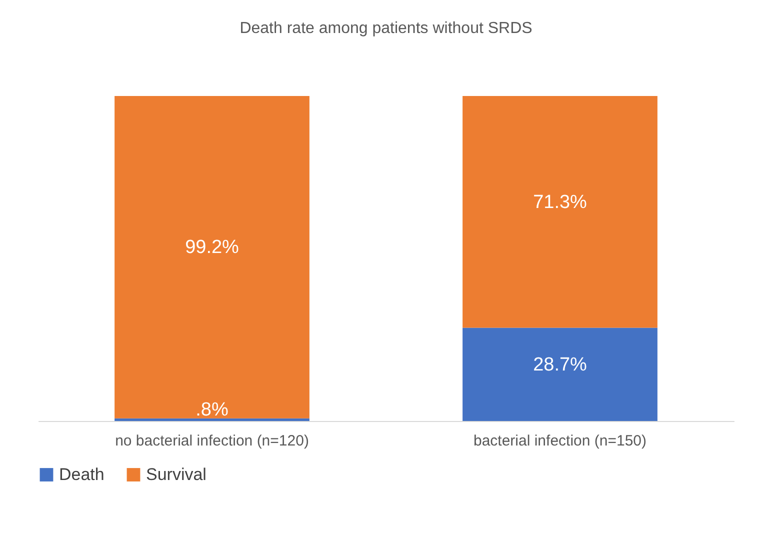 Image resolution: width=774 pixels, height=536 pixels. What do you see at coordinates (560, 202) in the screenshot?
I see `data-label: 71.3%` at bounding box center [560, 202].